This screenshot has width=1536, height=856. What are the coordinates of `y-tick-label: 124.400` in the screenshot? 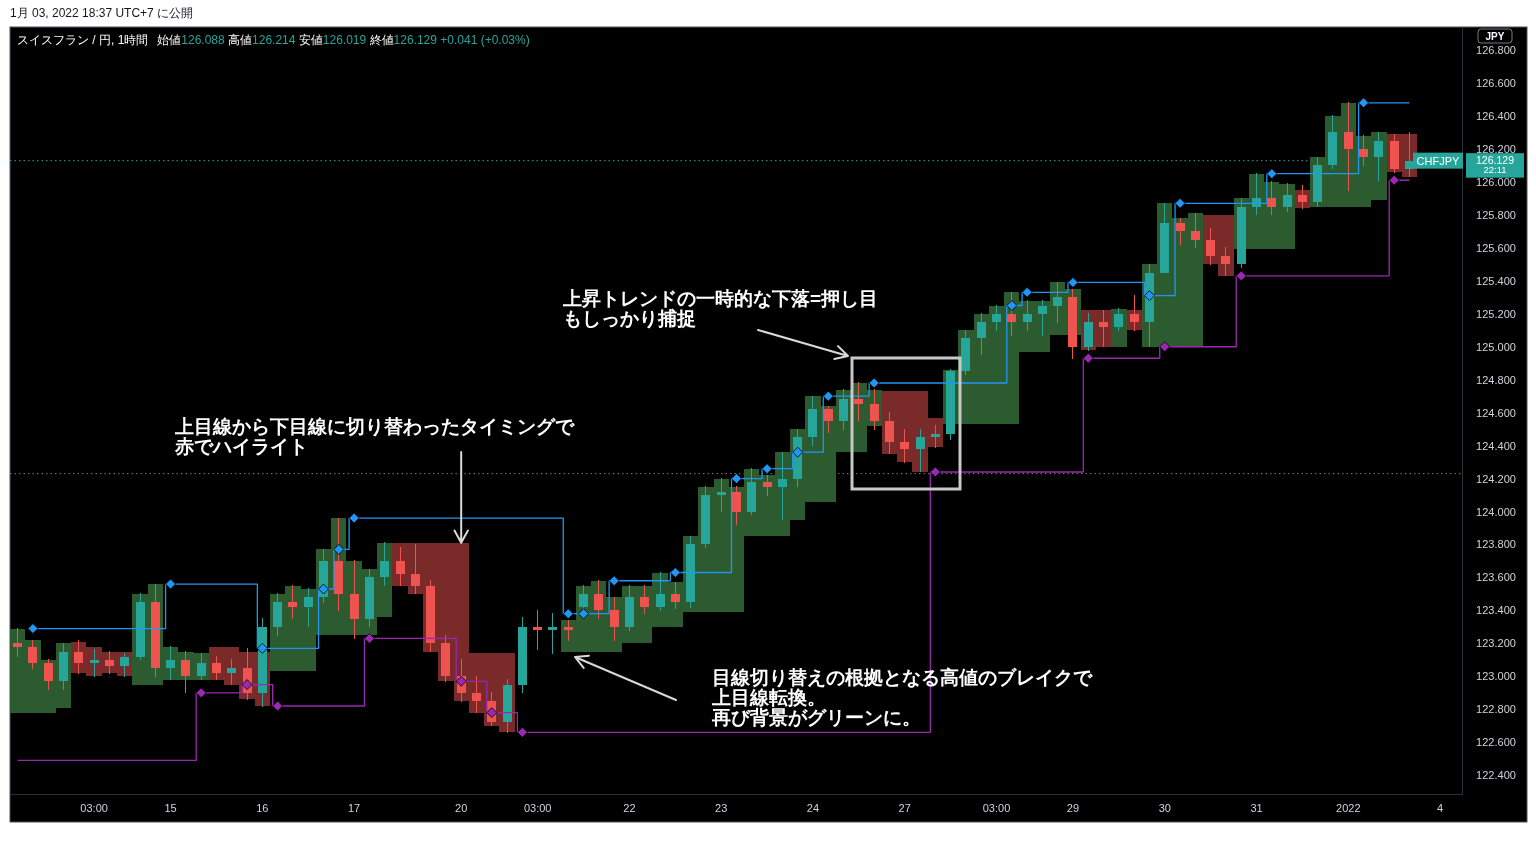 It's located at (1496, 445).